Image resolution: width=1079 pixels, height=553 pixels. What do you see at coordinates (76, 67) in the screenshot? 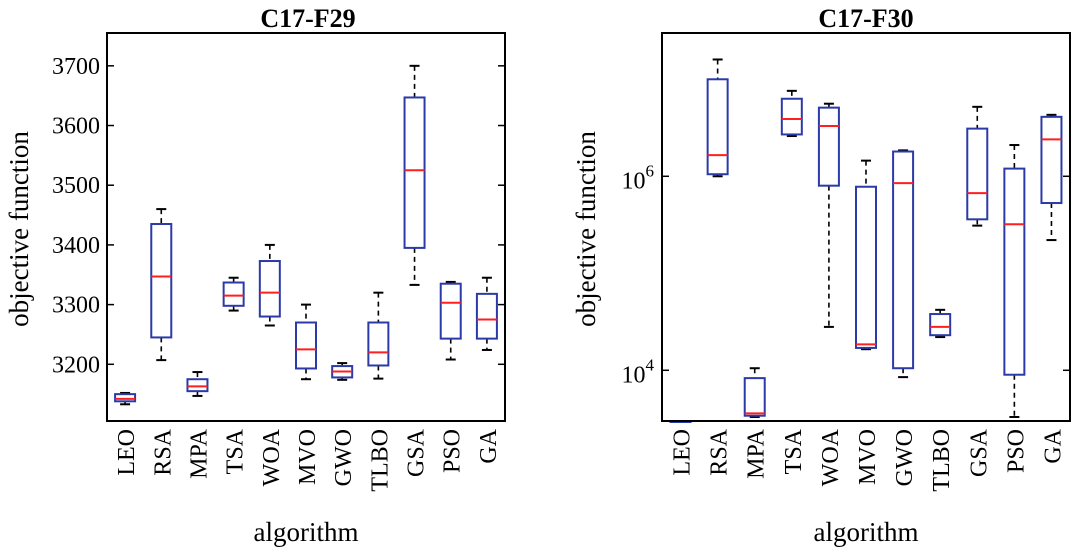
I see `y-tick-label: 3700` at bounding box center [76, 67].